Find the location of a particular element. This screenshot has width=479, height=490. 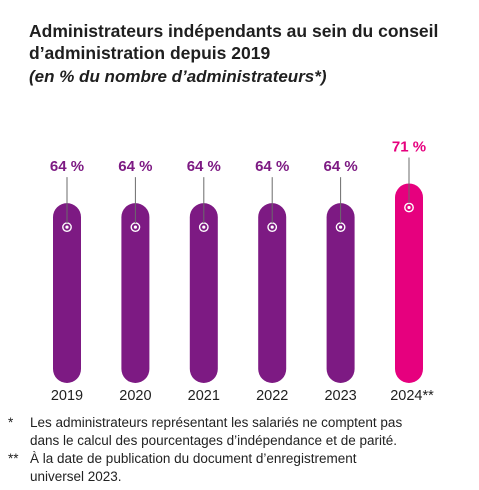

bar-marker-dot-2019 is located at coordinates (67, 227).